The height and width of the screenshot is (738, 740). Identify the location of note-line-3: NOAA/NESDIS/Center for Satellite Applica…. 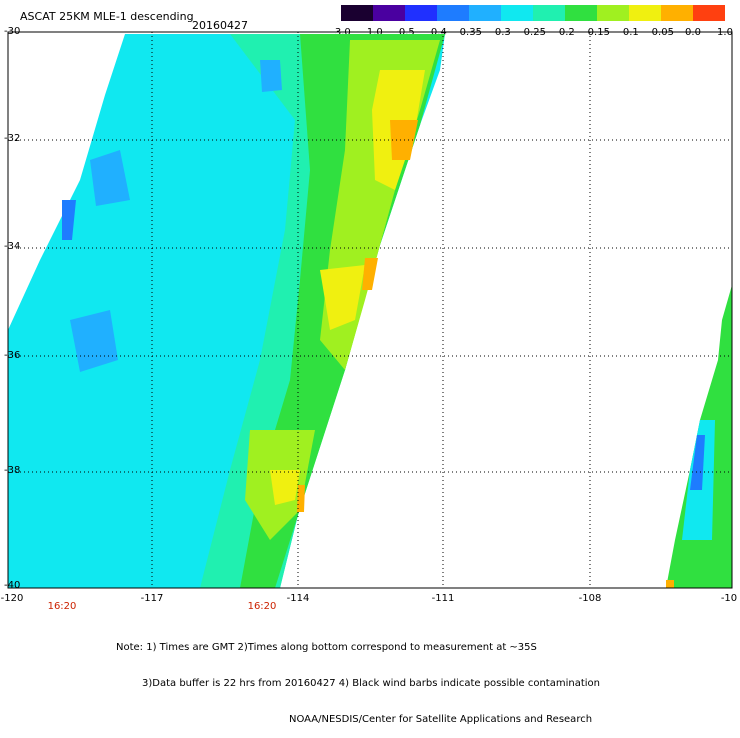
(441, 719).